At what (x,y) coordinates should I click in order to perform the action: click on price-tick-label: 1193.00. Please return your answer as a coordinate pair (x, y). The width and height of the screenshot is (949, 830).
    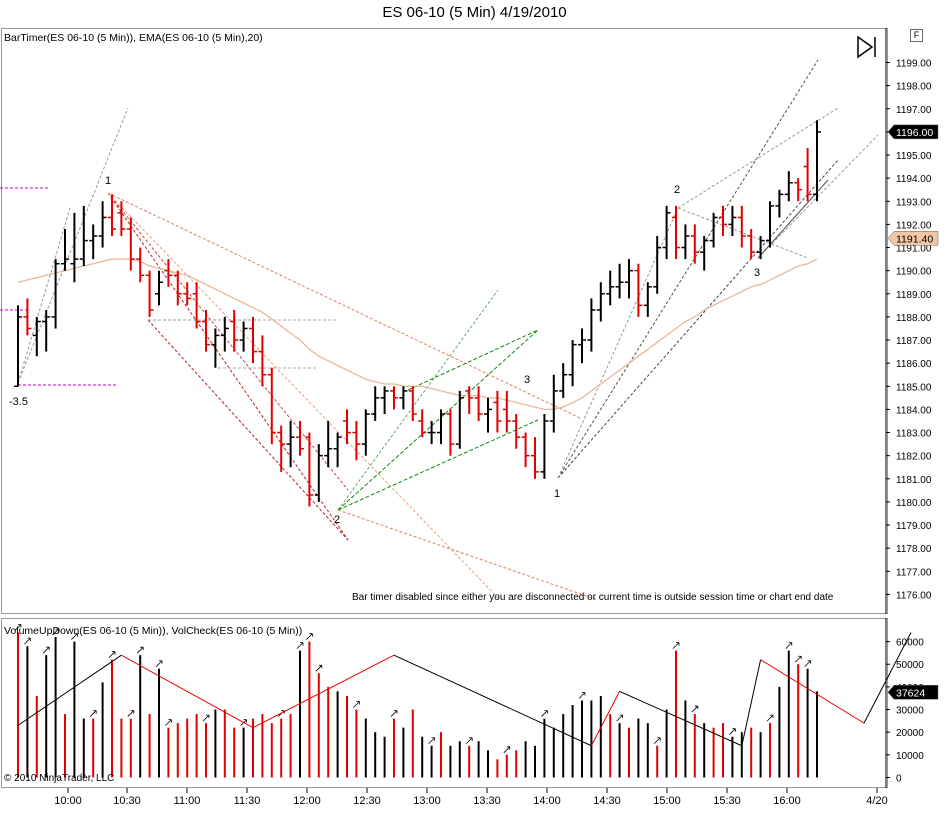
    Looking at the image, I should click on (914, 202).